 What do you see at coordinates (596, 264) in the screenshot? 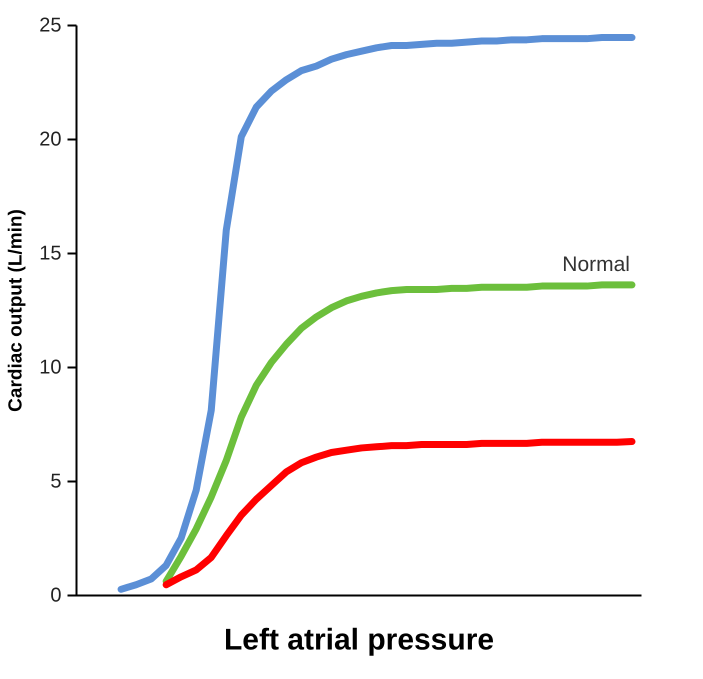
I see `series-label: Normal` at bounding box center [596, 264].